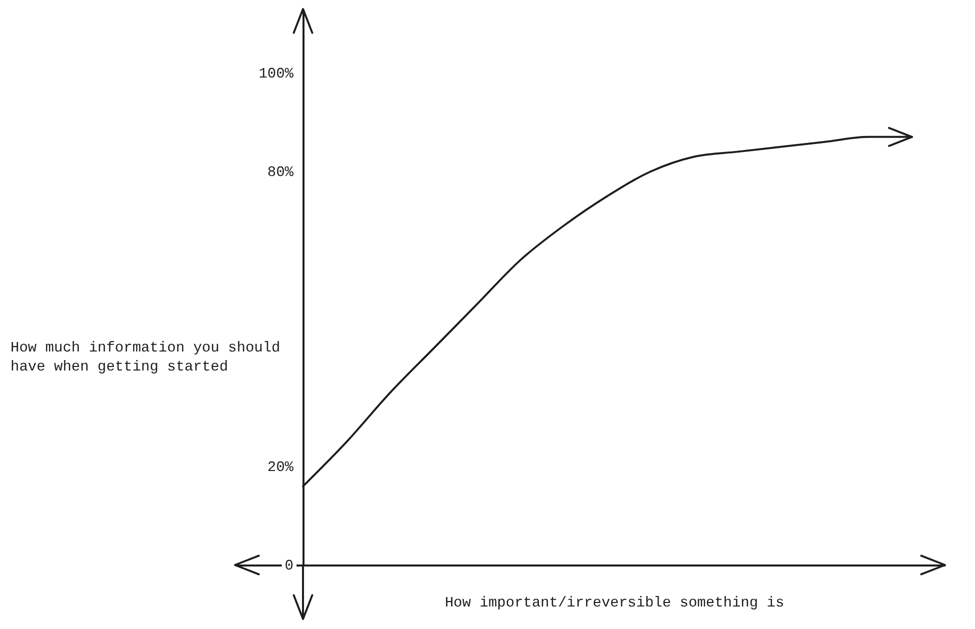 The image size is (975, 629). Describe the element at coordinates (614, 604) in the screenshot. I see `x-axis-title: How important/irreversible something is` at that location.